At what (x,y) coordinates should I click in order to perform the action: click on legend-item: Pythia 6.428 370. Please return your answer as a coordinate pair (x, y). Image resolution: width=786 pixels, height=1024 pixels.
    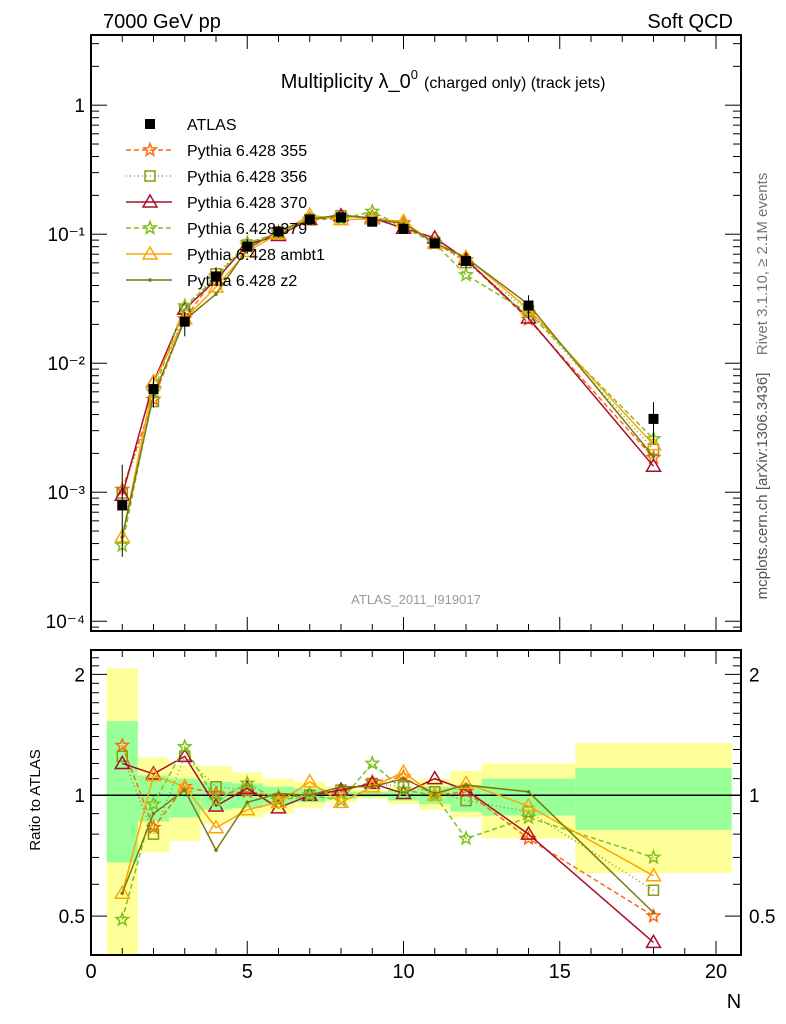
    Looking at the image, I should click on (216, 202).